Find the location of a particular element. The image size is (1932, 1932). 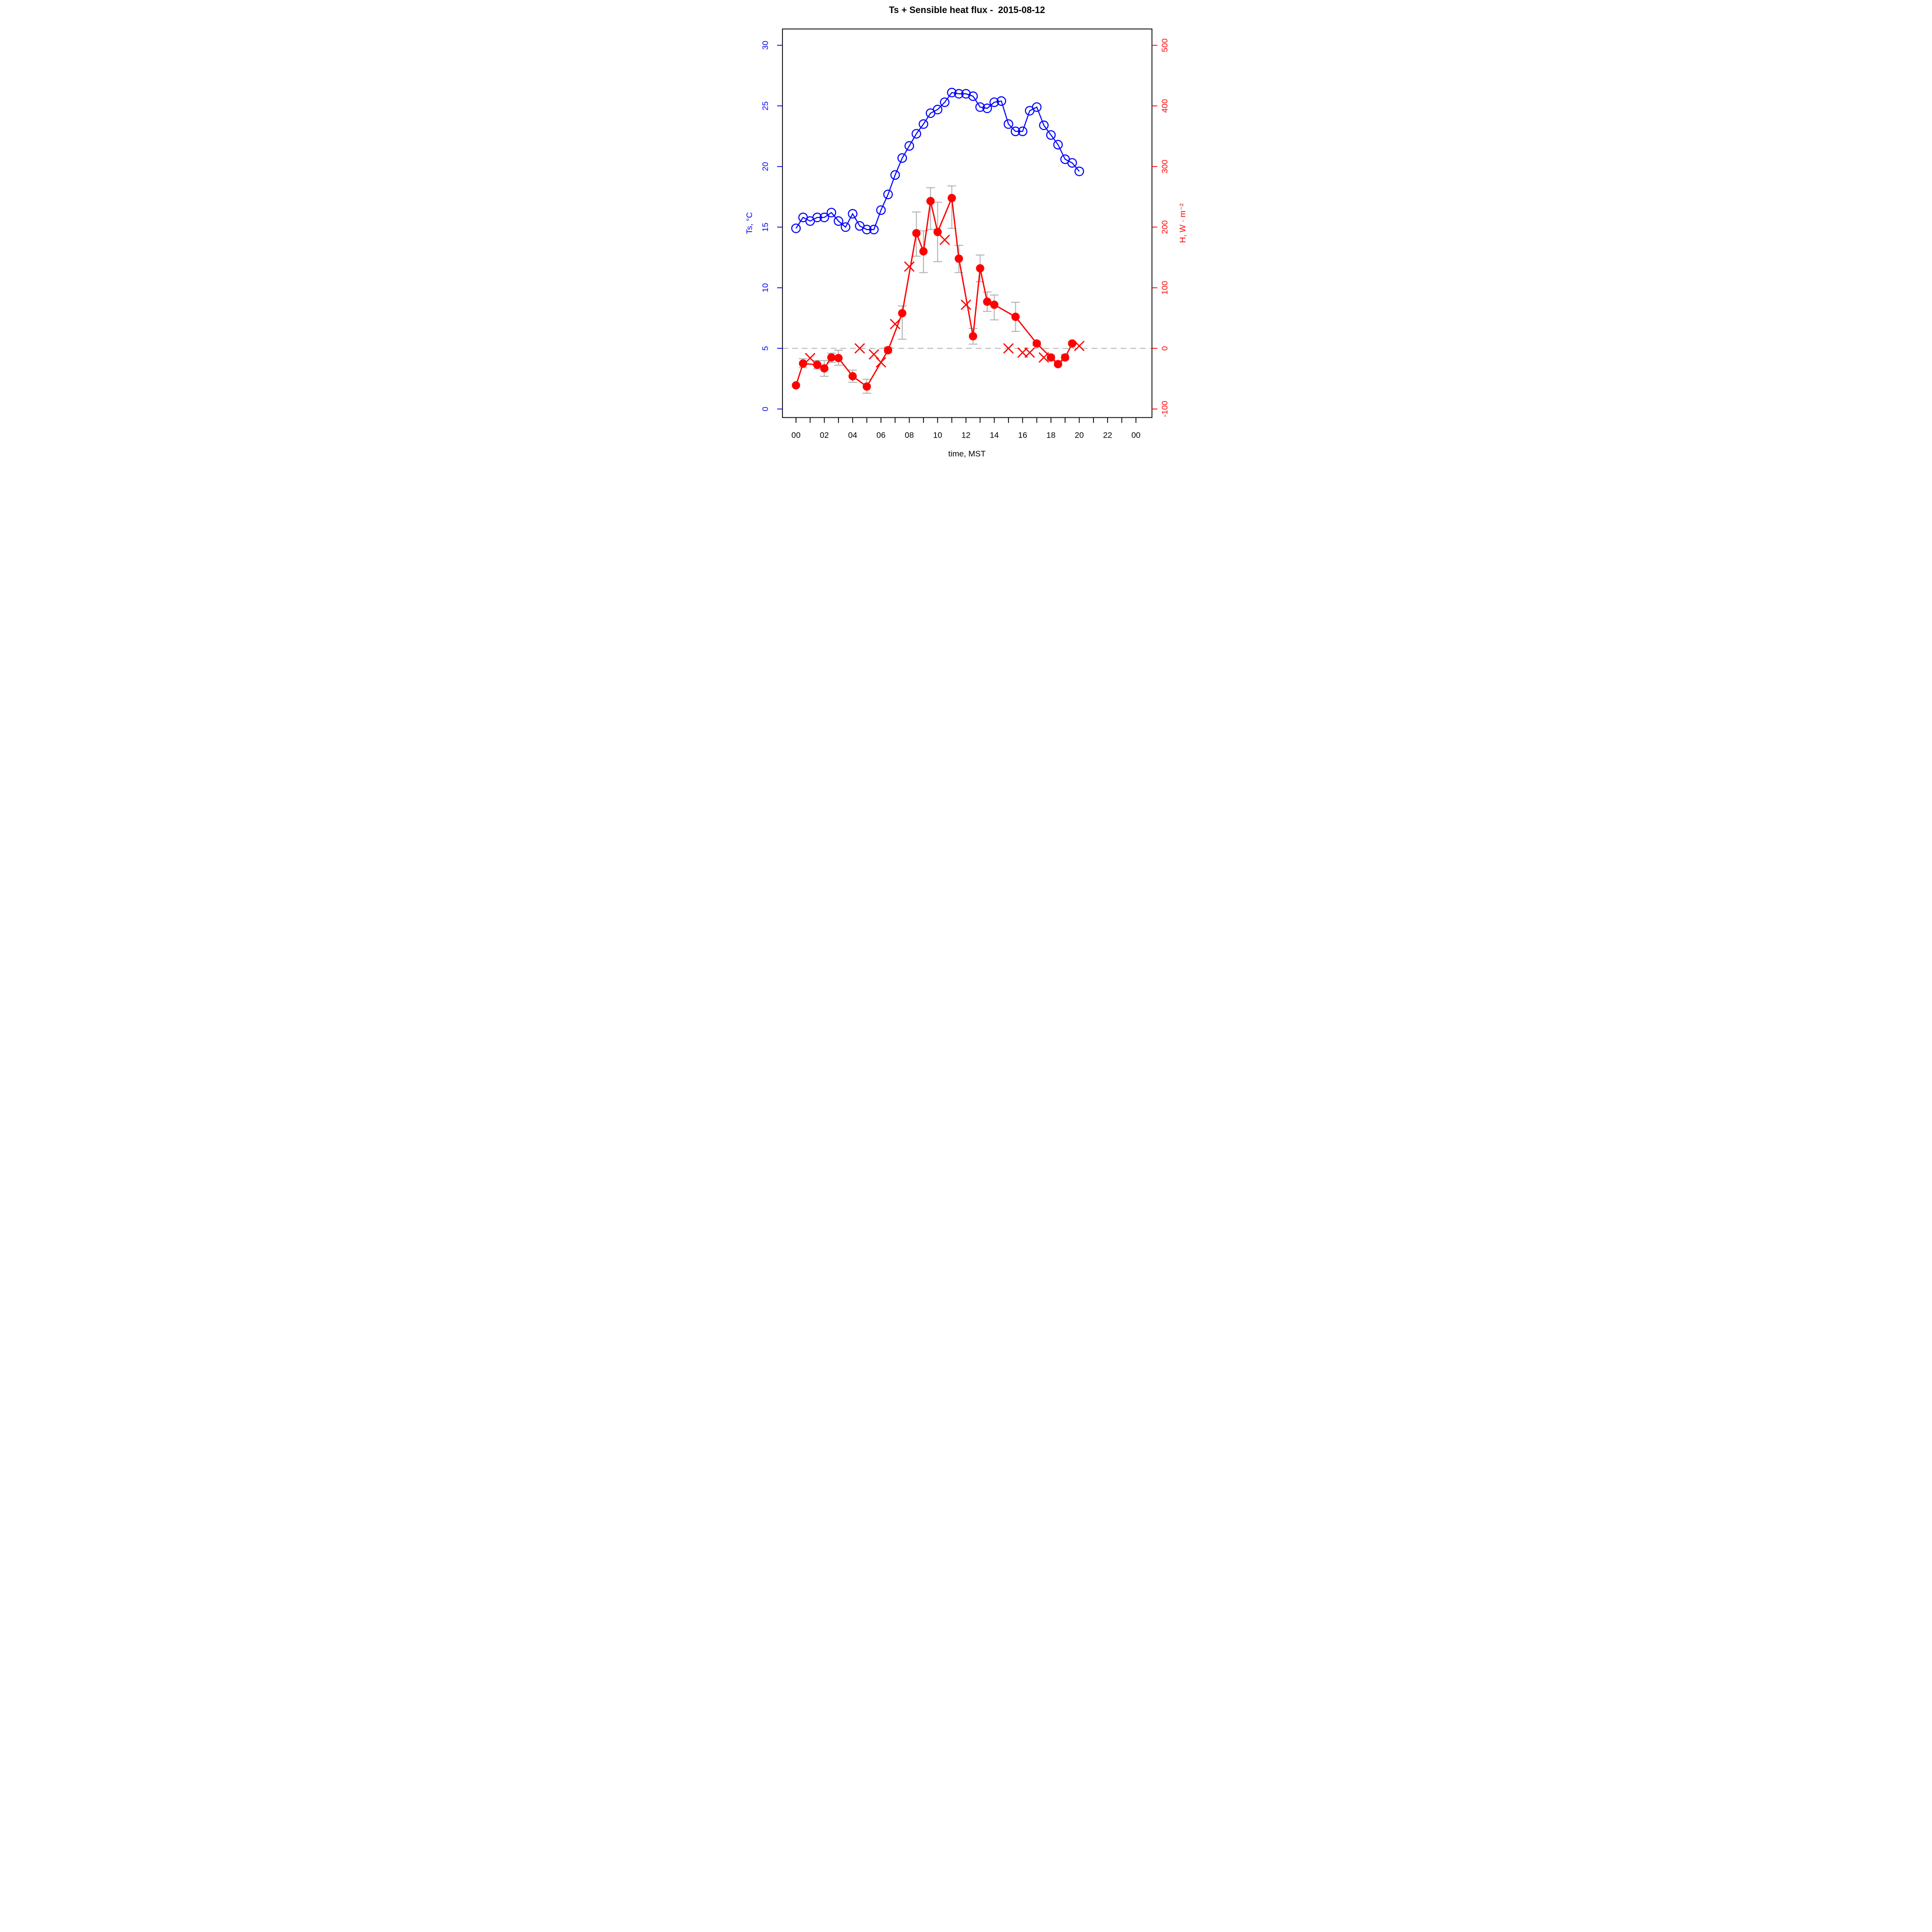

x-axis-tick-label: 14 is located at coordinates (995, 435).